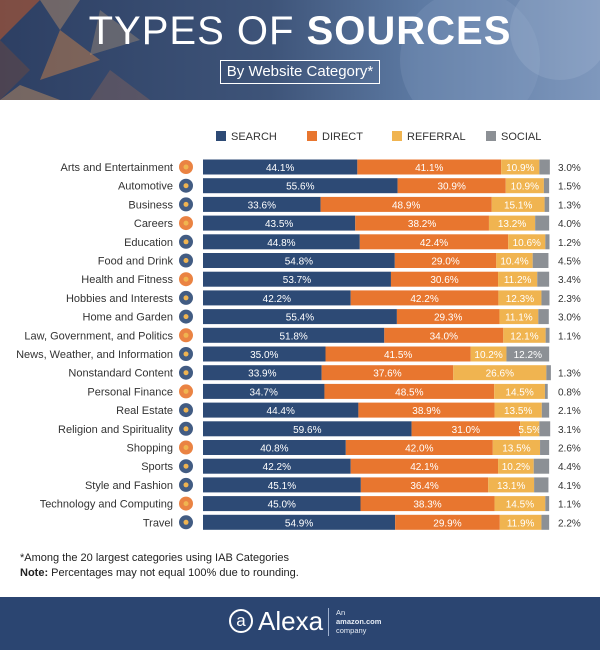  What do you see at coordinates (424, 485) in the screenshot?
I see `bar-direct-style-and-fashion` at bounding box center [424, 485].